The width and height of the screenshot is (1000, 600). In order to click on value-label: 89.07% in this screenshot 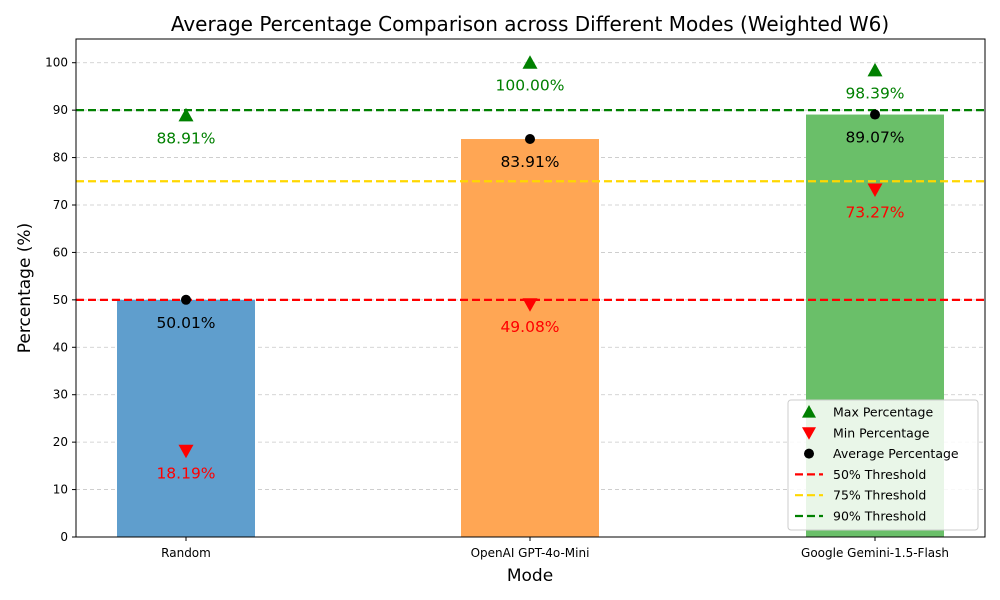, I will do `click(874, 138)`.